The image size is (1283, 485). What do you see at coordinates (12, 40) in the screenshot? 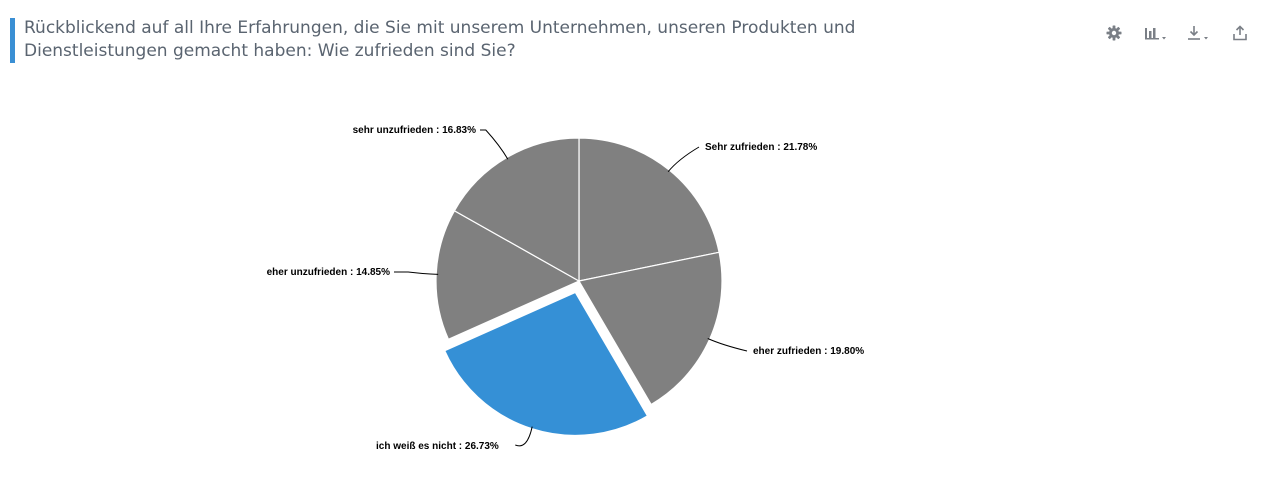
I see `title-accent-bar` at bounding box center [12, 40].